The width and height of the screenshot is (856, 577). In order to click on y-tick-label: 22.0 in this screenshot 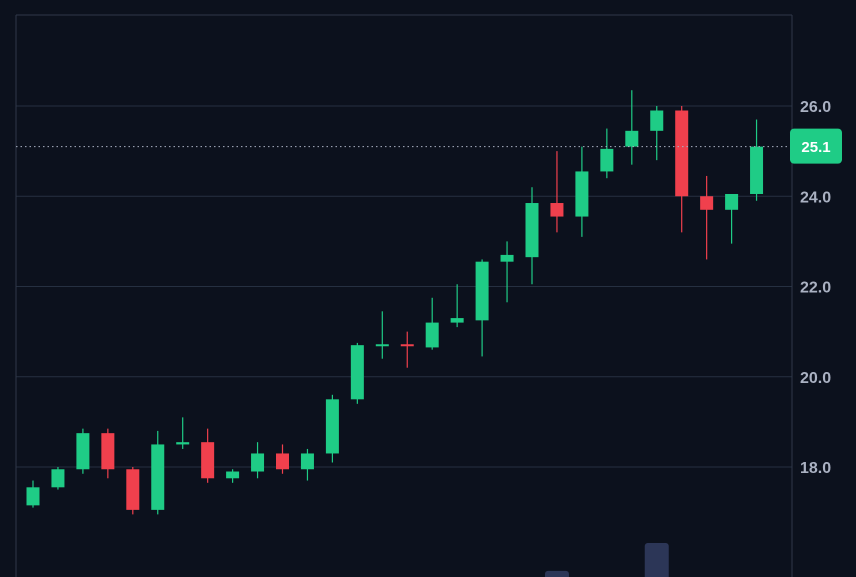, I will do `click(815, 288)`.